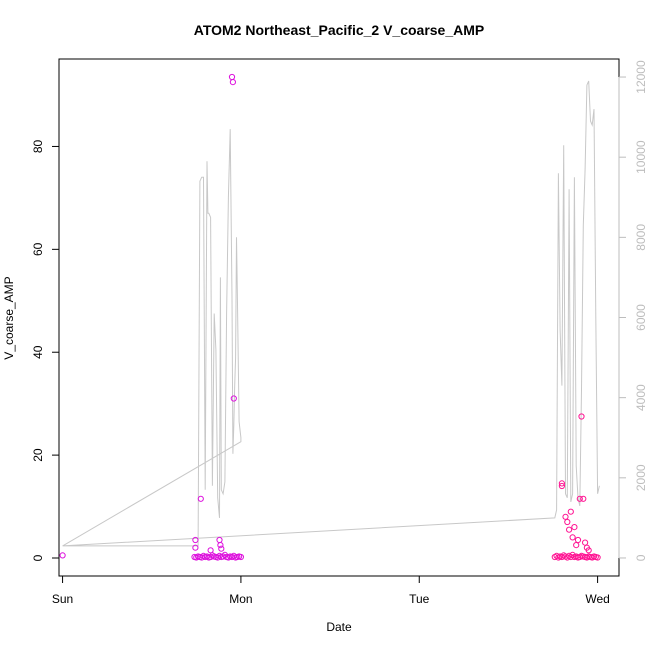 The image size is (650, 650). What do you see at coordinates (339, 30) in the screenshot?
I see `chart-title: ATOM2 Northeast_Pacific_2 V_coarse_AMP` at bounding box center [339, 30].